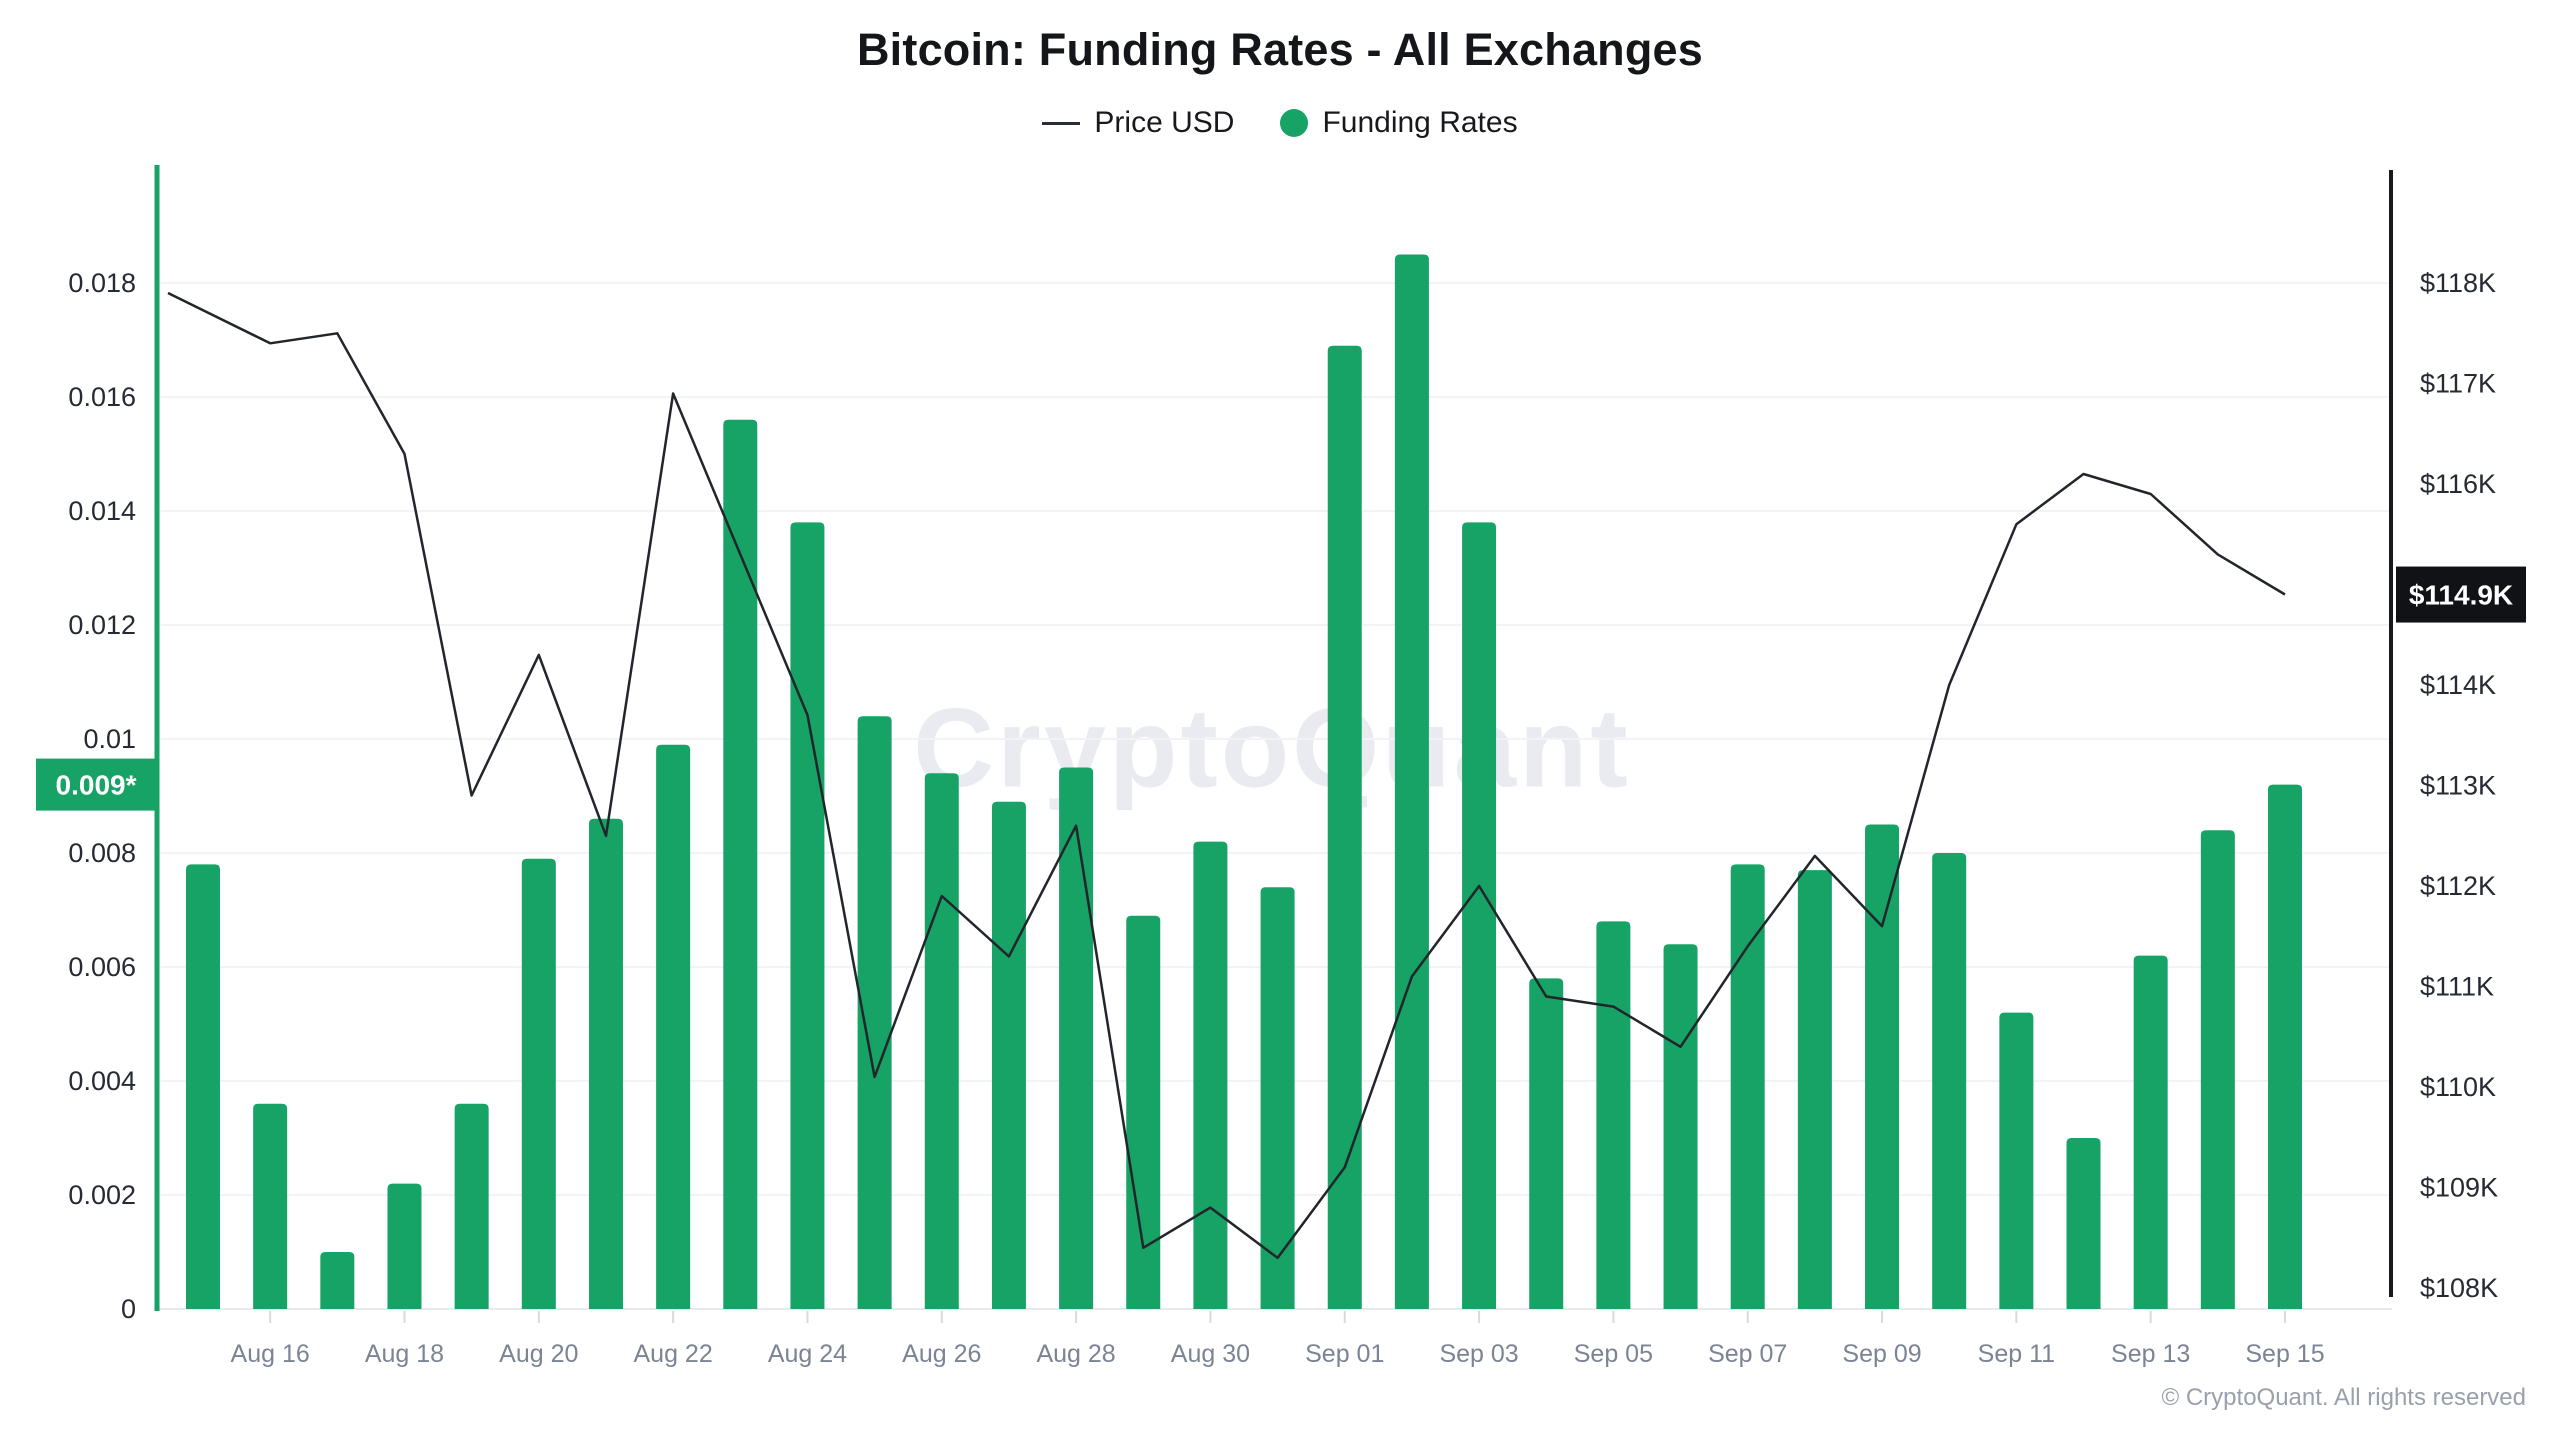  I want to click on svg-text: 0.006, so click(102, 967).